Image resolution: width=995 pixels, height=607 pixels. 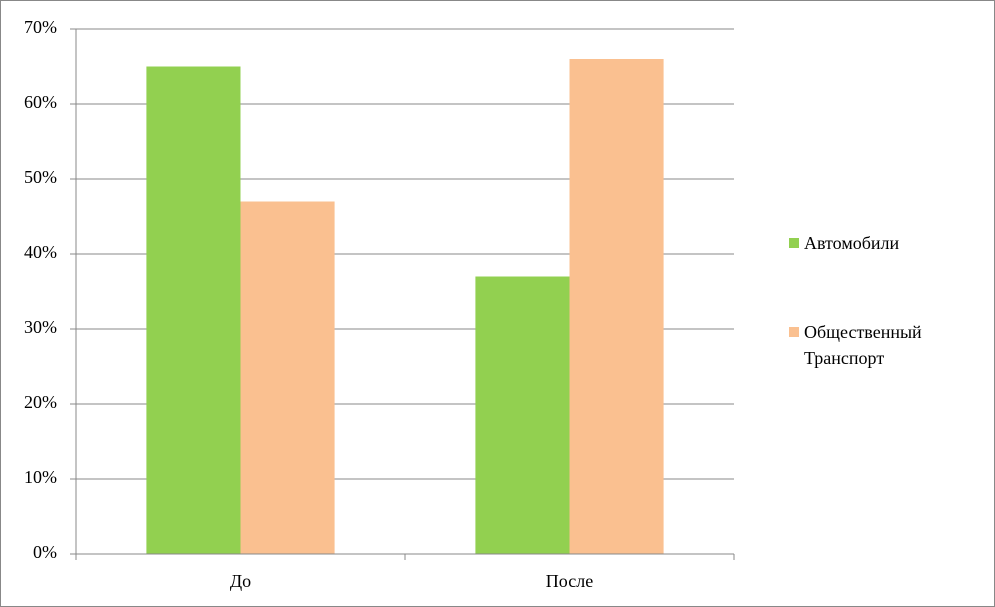 What do you see at coordinates (569, 581) in the screenshot?
I see `x-tick-label: После` at bounding box center [569, 581].